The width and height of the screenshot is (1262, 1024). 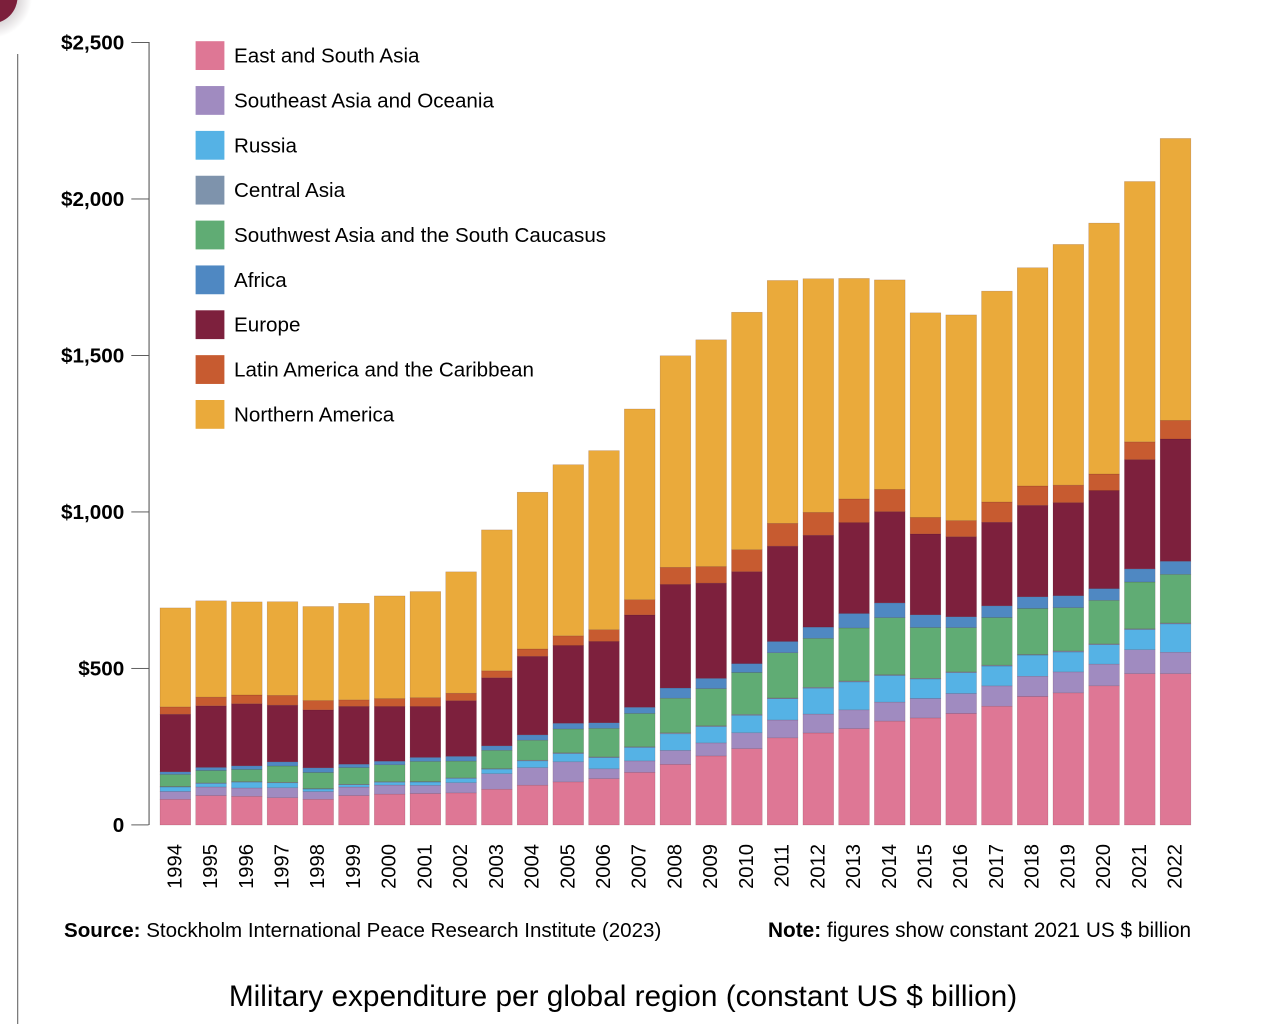 What do you see at coordinates (354, 866) in the screenshot?
I see `svg-text: 1999` at bounding box center [354, 866].